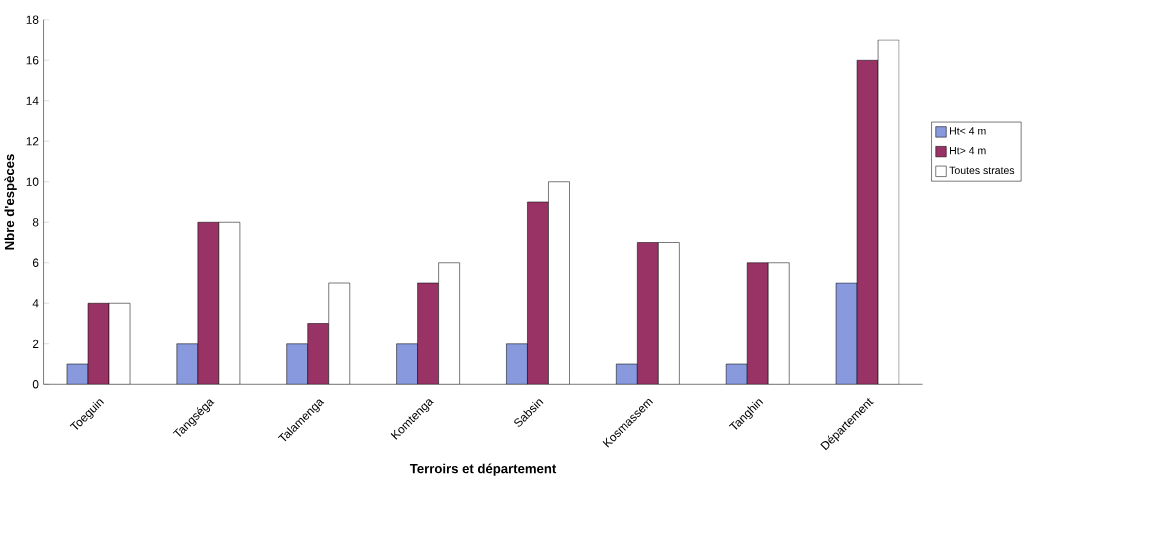  Describe the element at coordinates (32, 141) in the screenshot. I see `y-tick-label: 12` at that location.